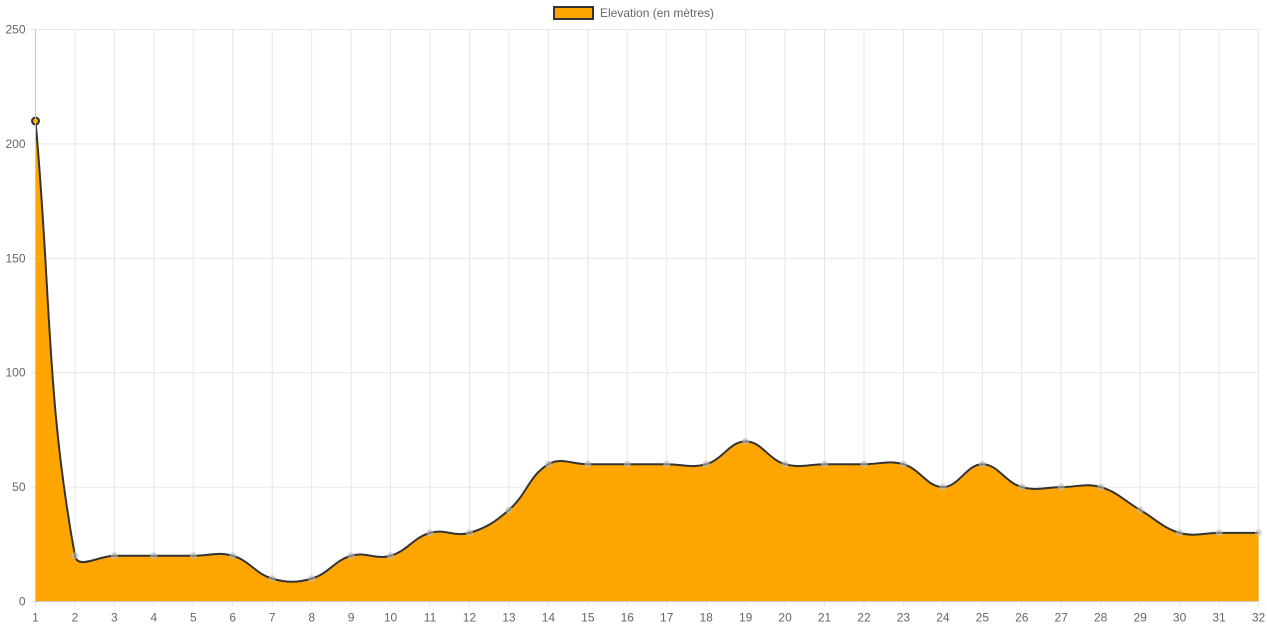 The image size is (1267, 632). Describe the element at coordinates (864, 618) in the screenshot. I see `x-tick-label: 22` at that location.